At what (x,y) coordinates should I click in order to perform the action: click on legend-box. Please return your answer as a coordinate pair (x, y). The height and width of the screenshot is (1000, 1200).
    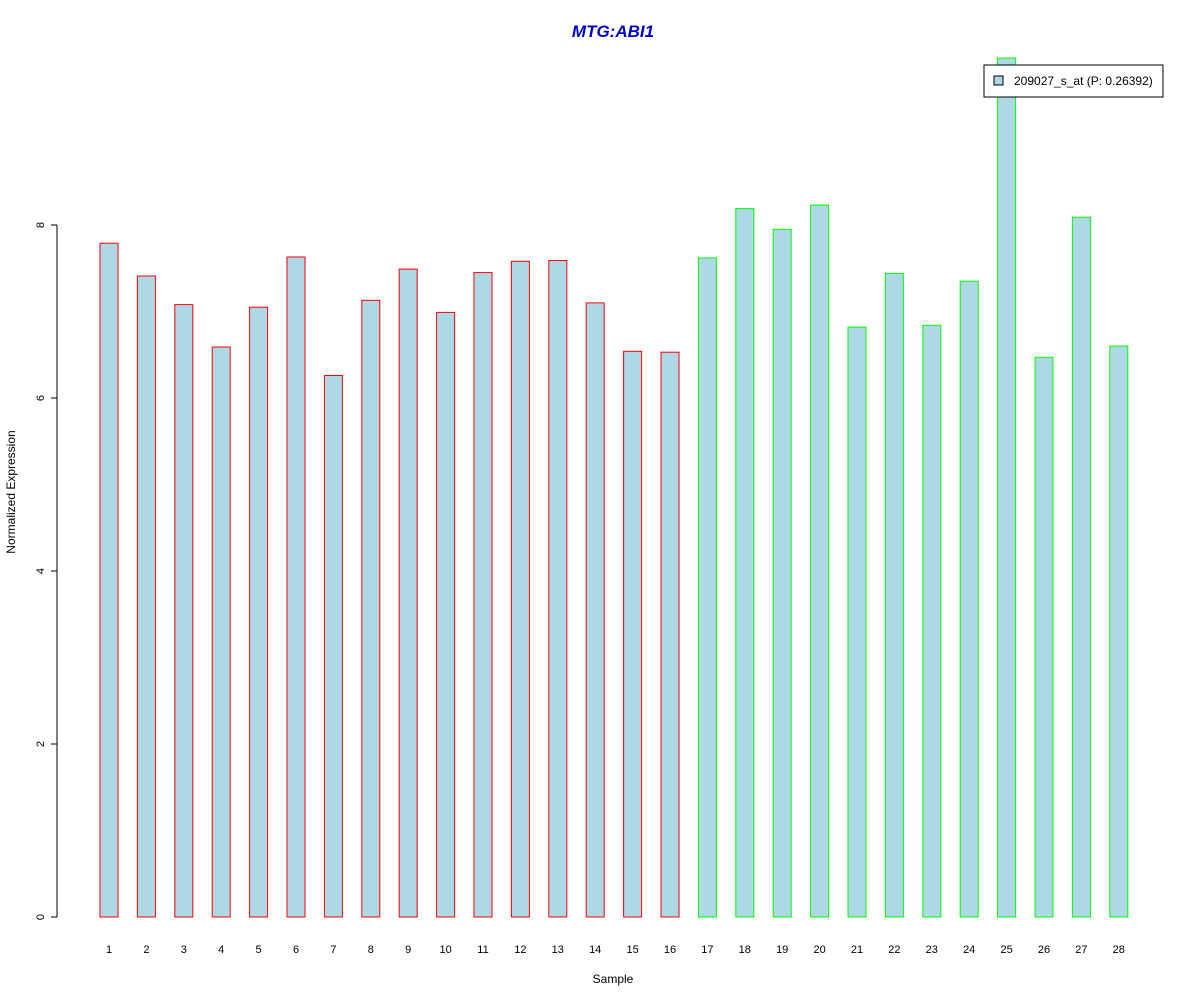
    Looking at the image, I should click on (1073, 81).